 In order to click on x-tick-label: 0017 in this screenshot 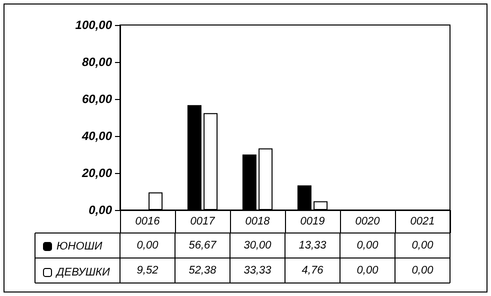, I will do `click(203, 222)`.